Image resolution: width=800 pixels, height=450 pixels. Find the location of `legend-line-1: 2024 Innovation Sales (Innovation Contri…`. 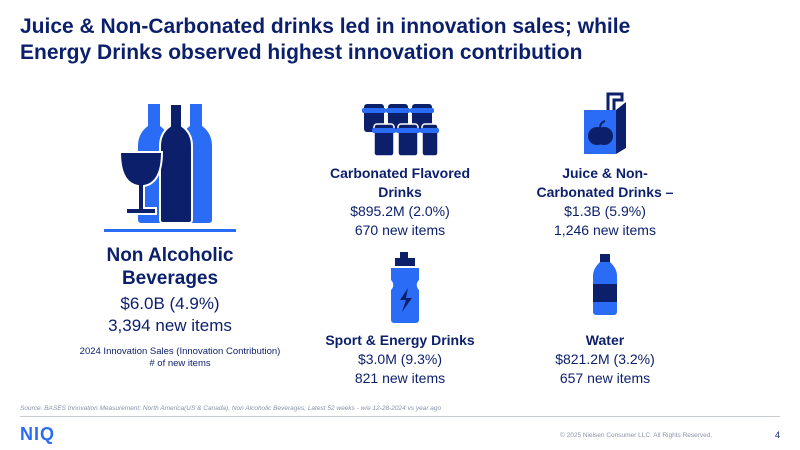

legend-line-1: 2024 Innovation Sales (Innovation Contri… is located at coordinates (180, 351).